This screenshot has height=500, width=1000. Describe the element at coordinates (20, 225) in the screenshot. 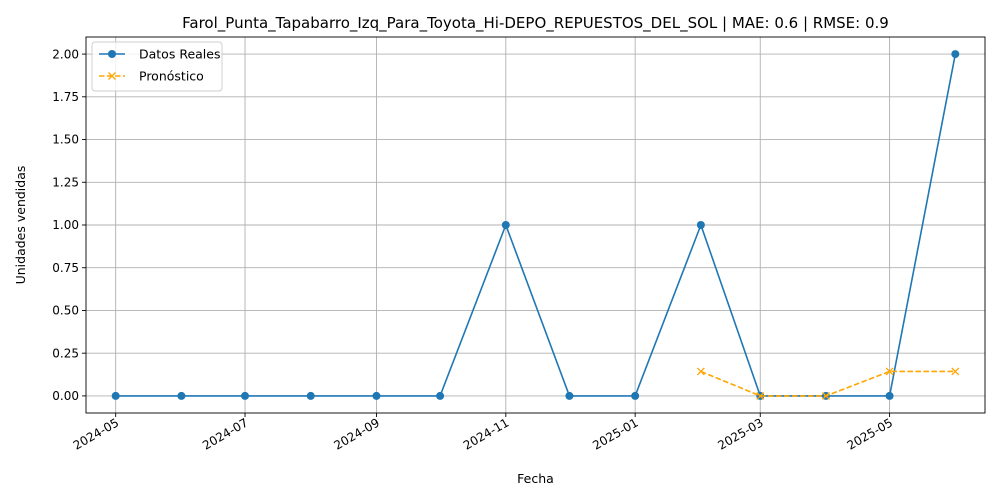

I see `y-axis-label: Unidades vendidas` at that location.